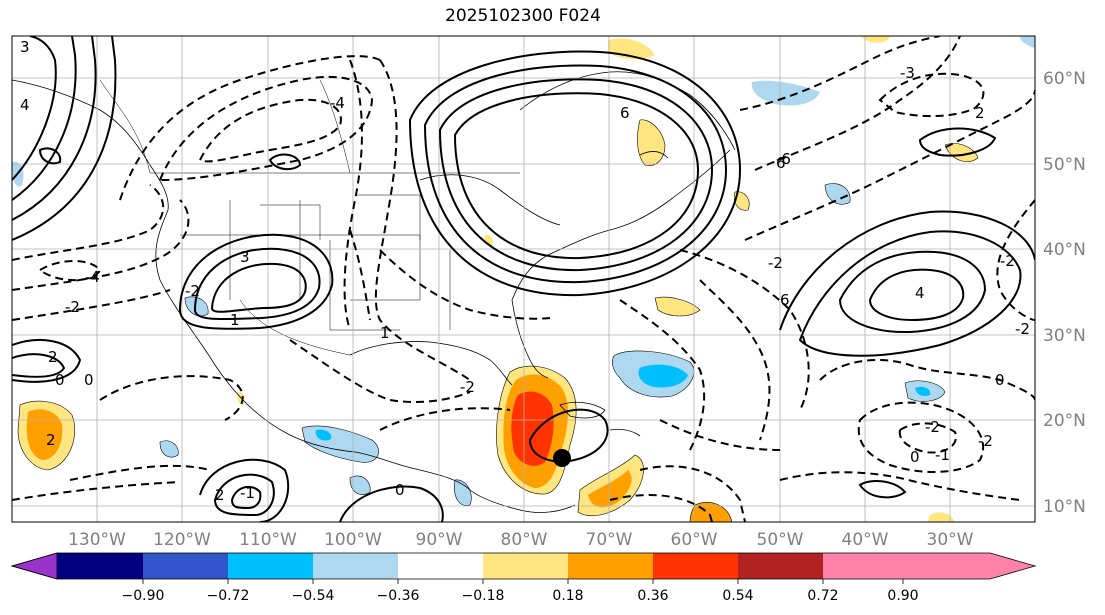 Image resolution: width=1105 pixels, height=615 pixels. What do you see at coordinates (562, 458) in the screenshot?
I see `storm-position-marker` at bounding box center [562, 458].